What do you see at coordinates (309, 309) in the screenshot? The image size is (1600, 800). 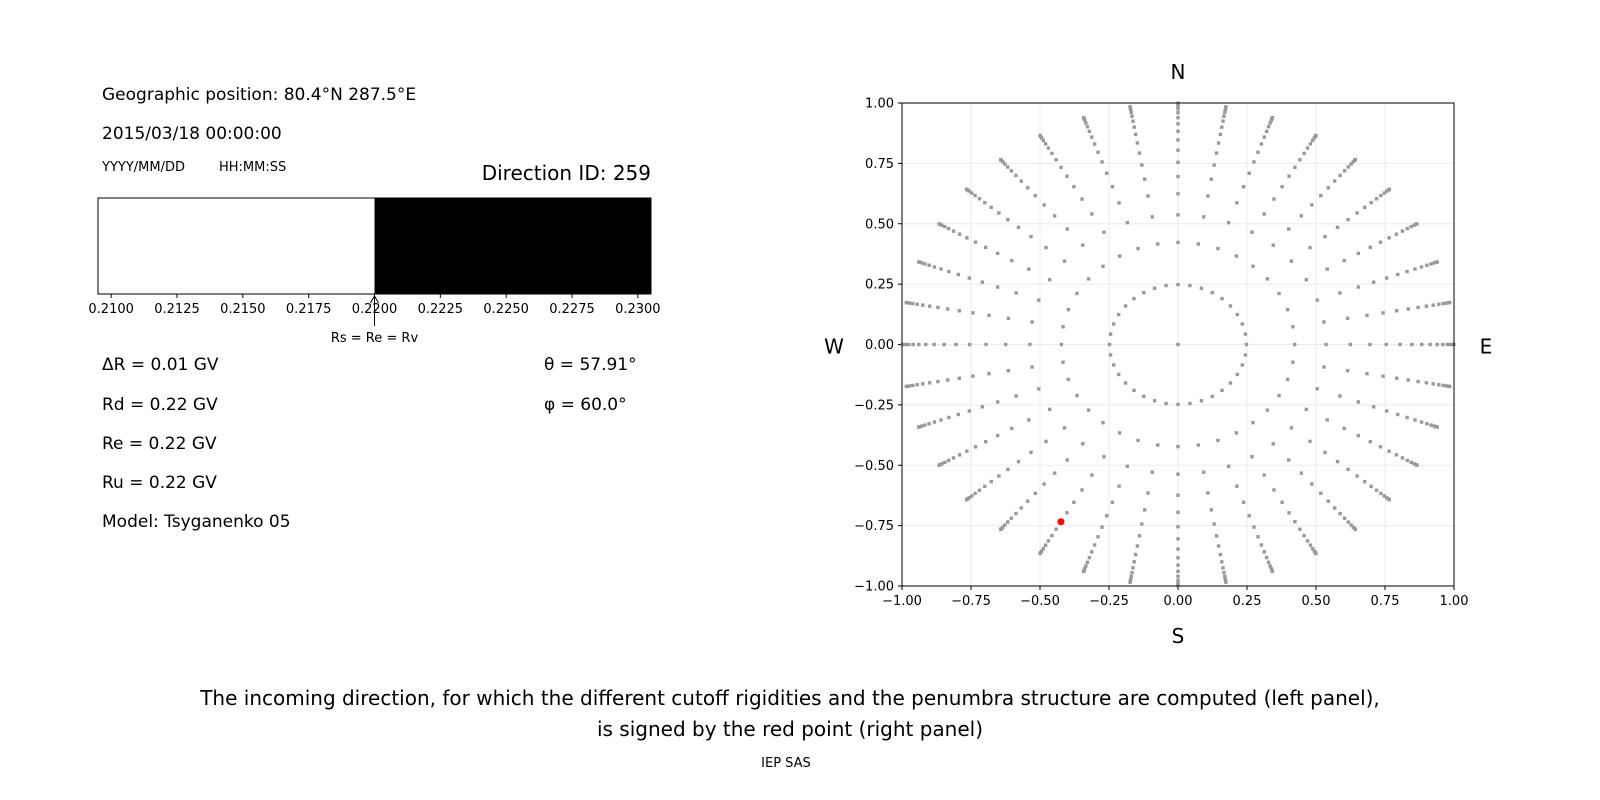 I see `x-tick-label: 0.2175` at bounding box center [309, 309].